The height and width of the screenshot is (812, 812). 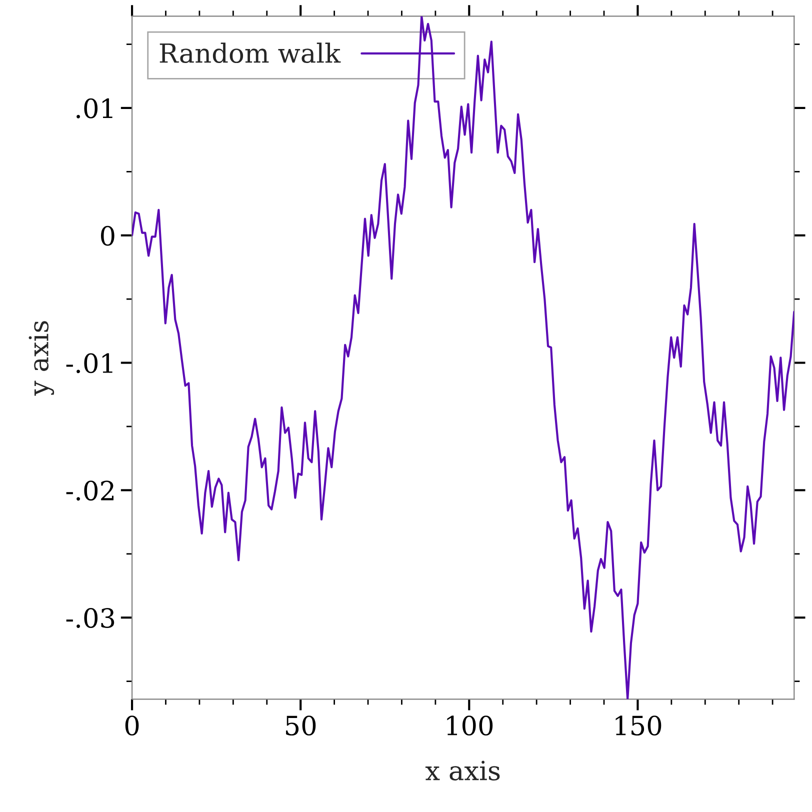 What do you see at coordinates (470, 726) in the screenshot?
I see `x-tick-label: 100` at bounding box center [470, 726].